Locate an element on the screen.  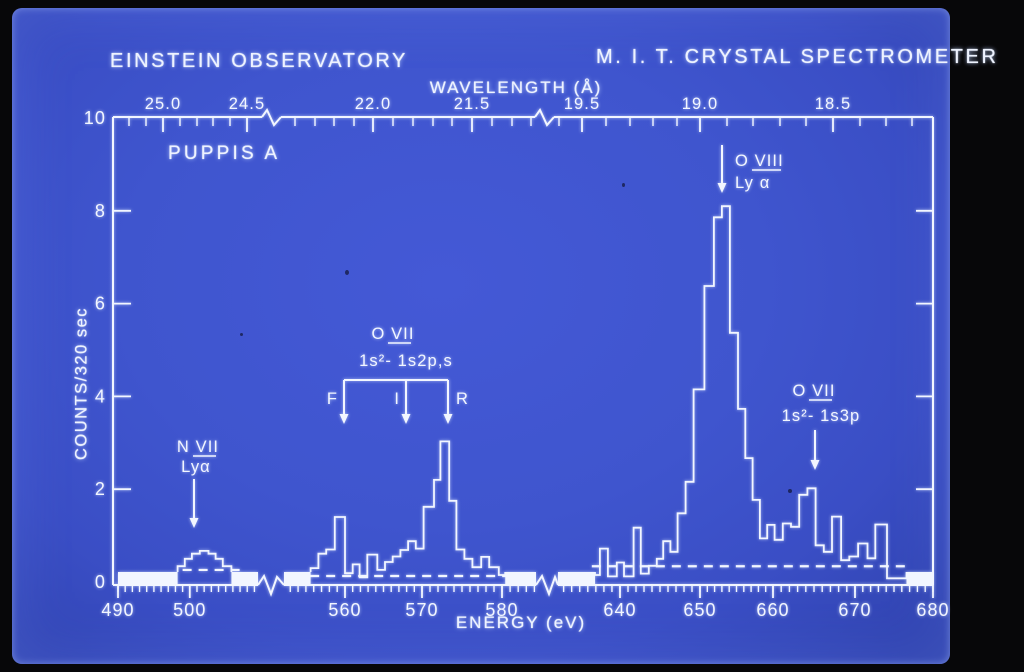
line-o-viii-lya: O VIII Ly α is located at coordinates (750, 169).